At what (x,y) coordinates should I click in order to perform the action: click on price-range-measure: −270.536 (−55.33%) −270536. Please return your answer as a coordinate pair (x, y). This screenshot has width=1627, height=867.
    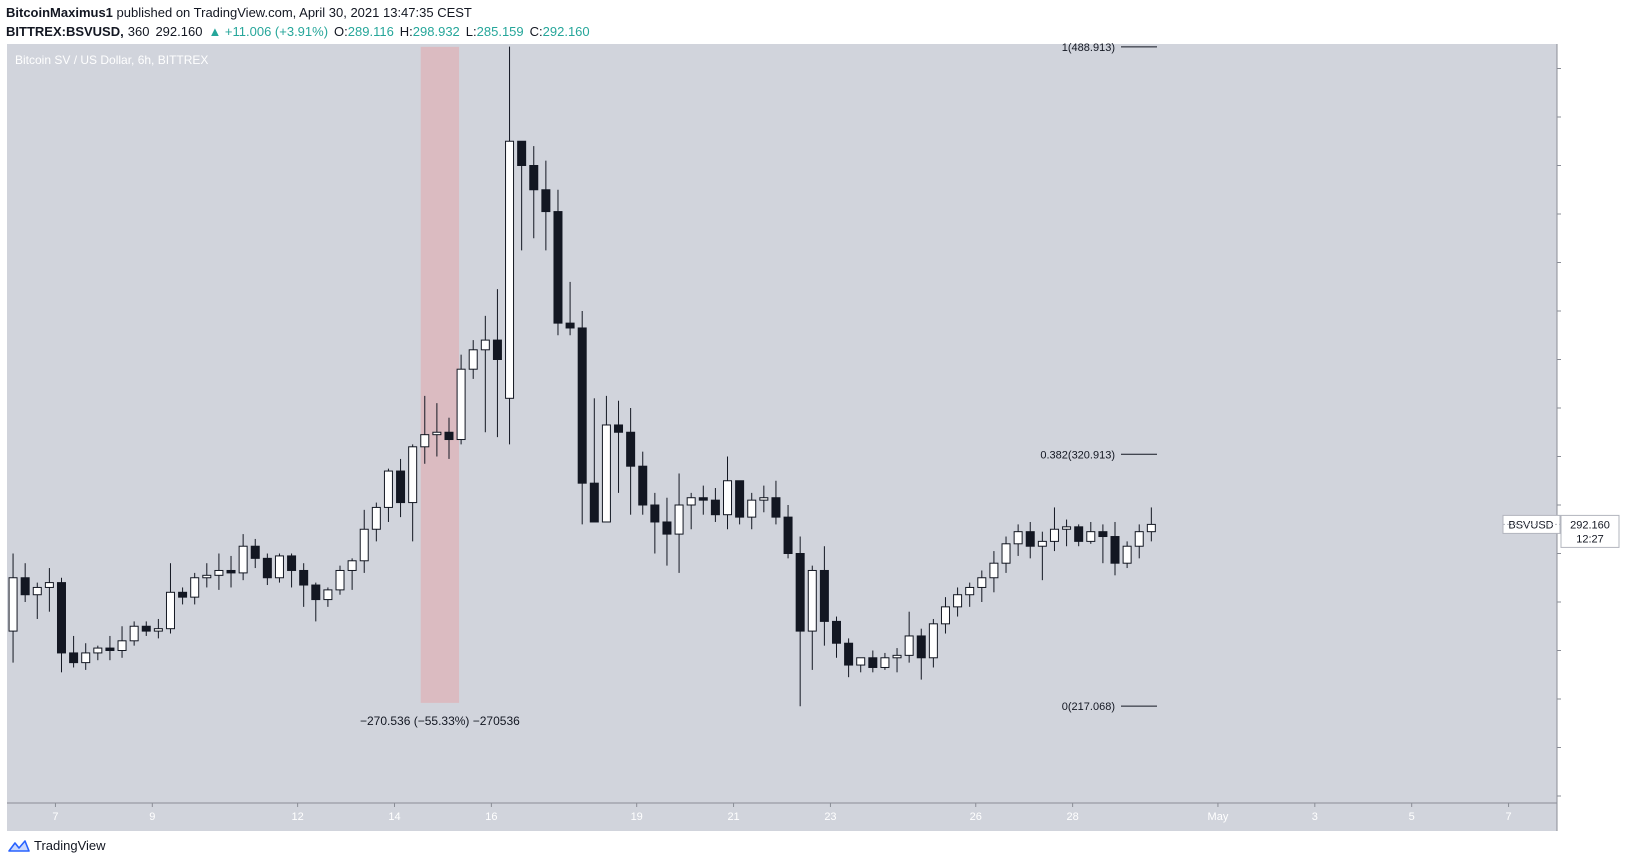
    Looking at the image, I should click on (440, 387).